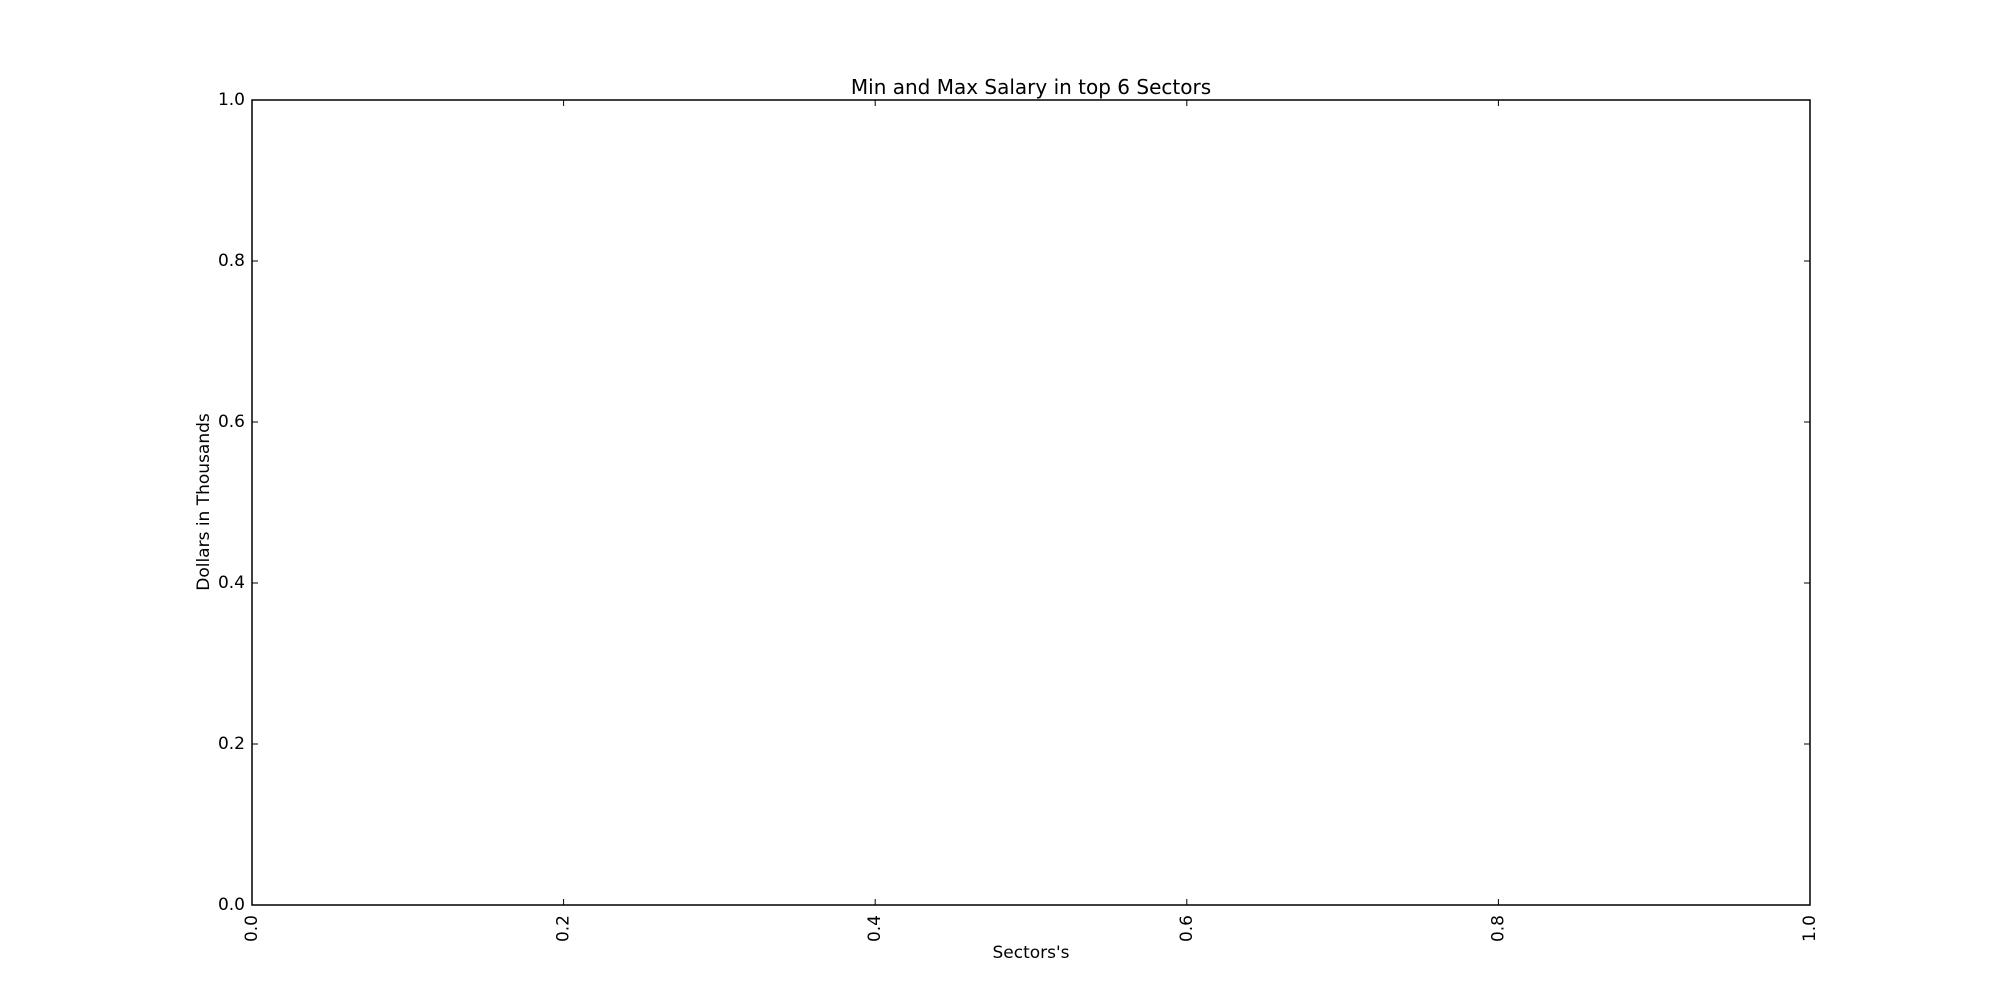 The height and width of the screenshot is (1000, 2000). Describe the element at coordinates (1030, 953) in the screenshot. I see `x-axis-label: Sectors's` at that location.